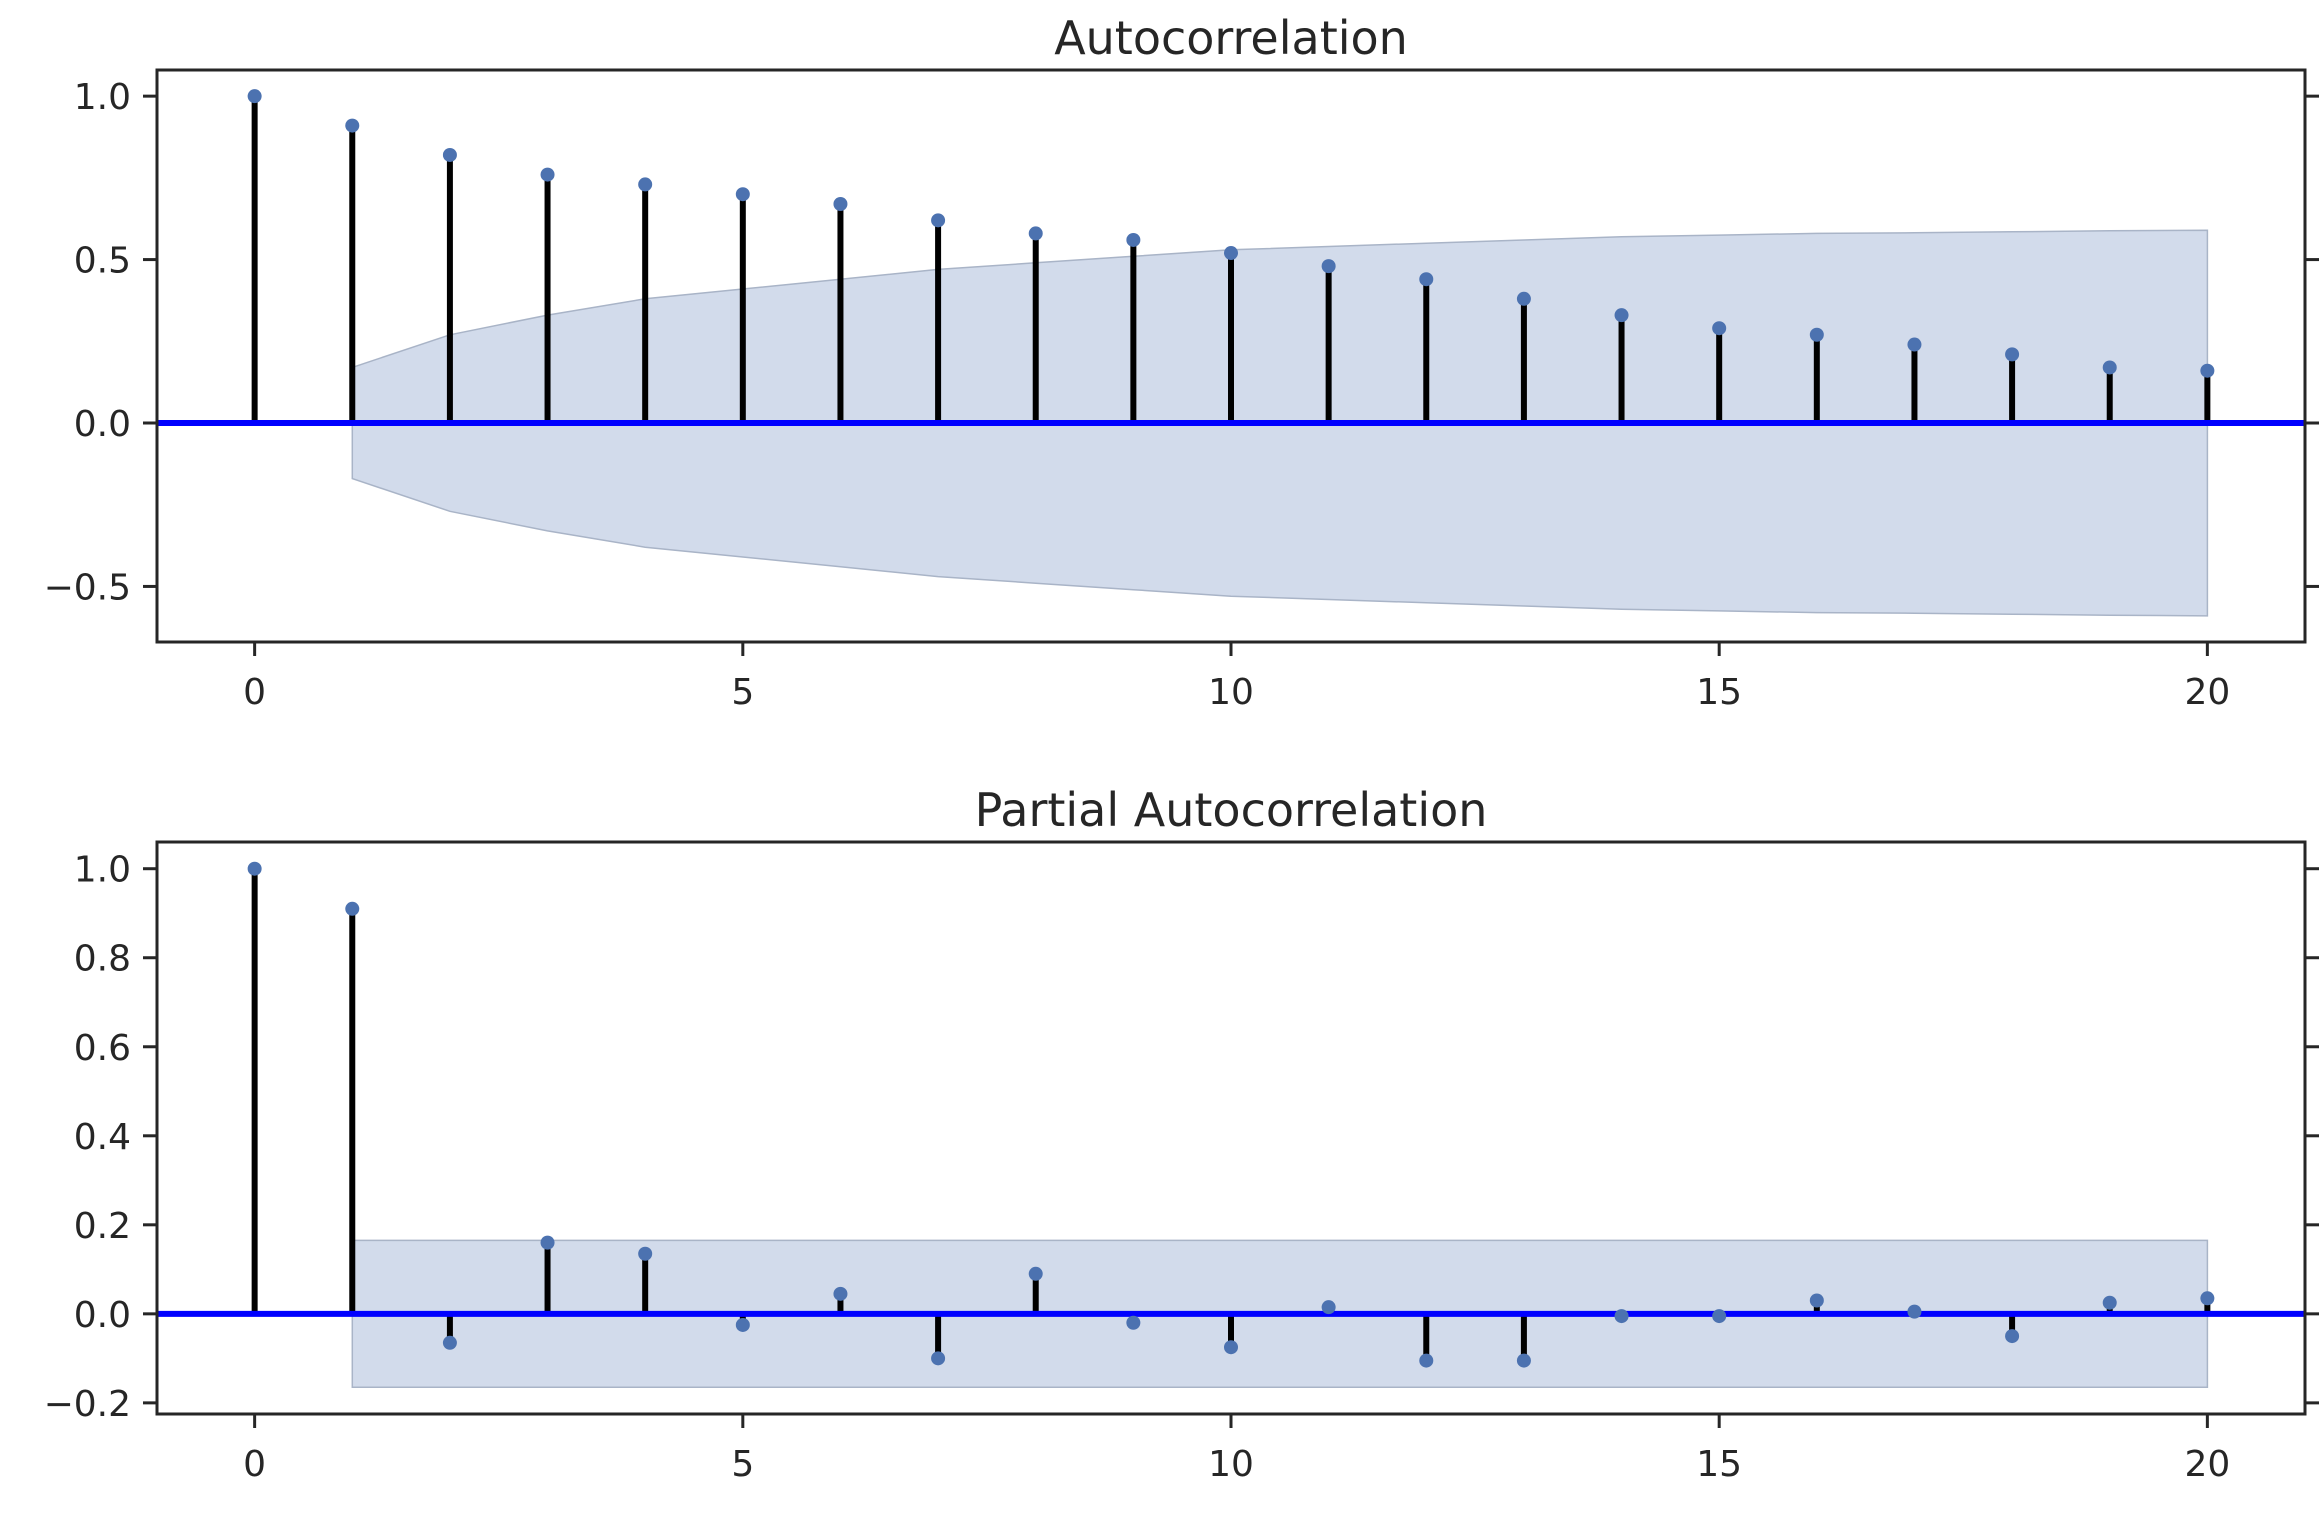 The width and height of the screenshot is (2324, 1522). What do you see at coordinates (2207, 692) in the screenshot?
I see `acf-xtick-label-20: 20` at bounding box center [2207, 692].